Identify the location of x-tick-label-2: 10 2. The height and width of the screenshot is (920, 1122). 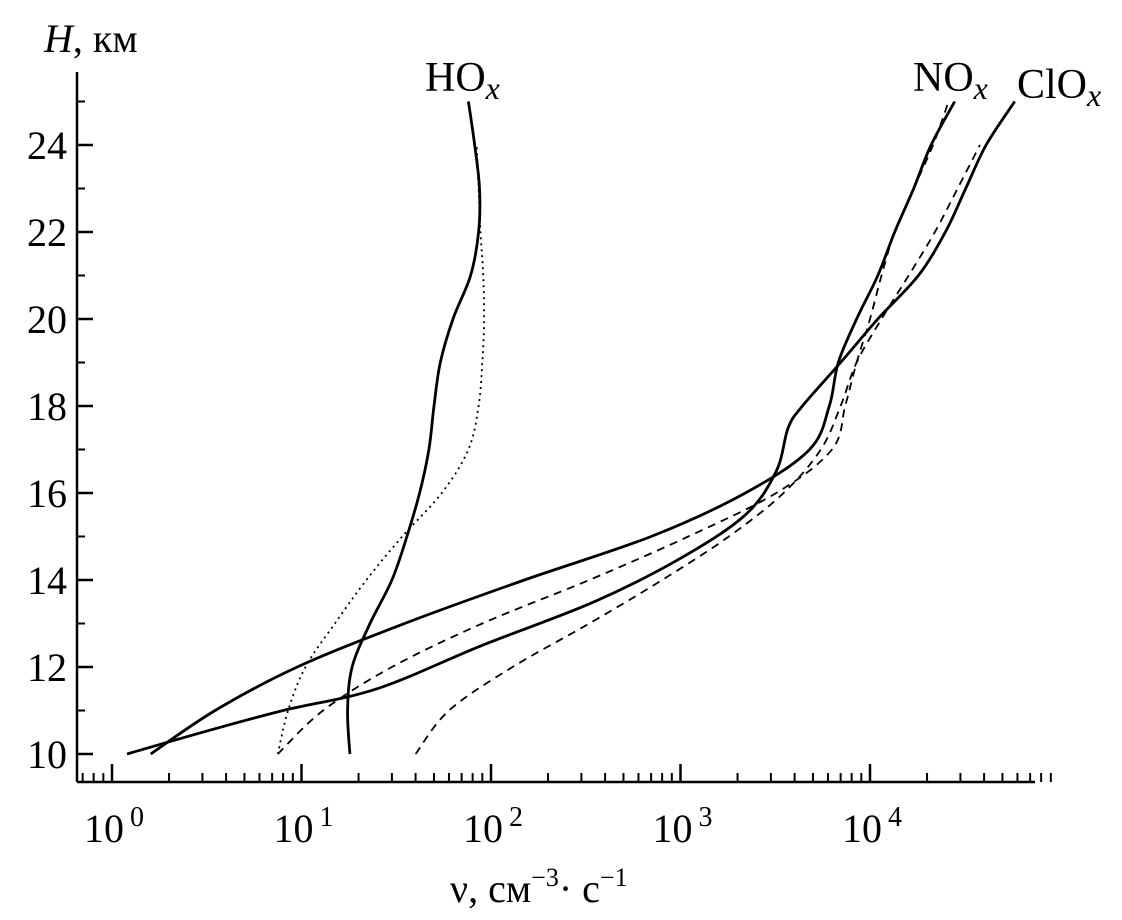
(493, 826).